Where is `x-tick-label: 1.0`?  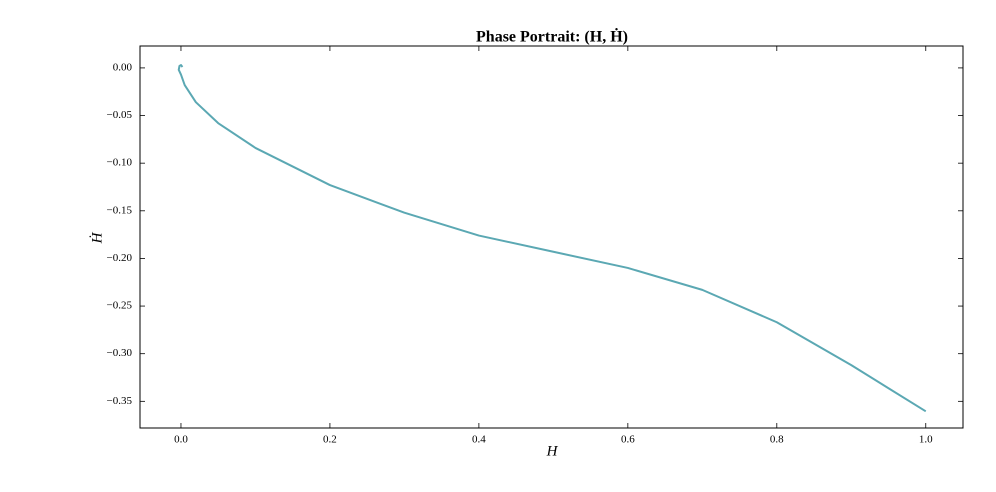 x-tick-label: 1.0 is located at coordinates (926, 440).